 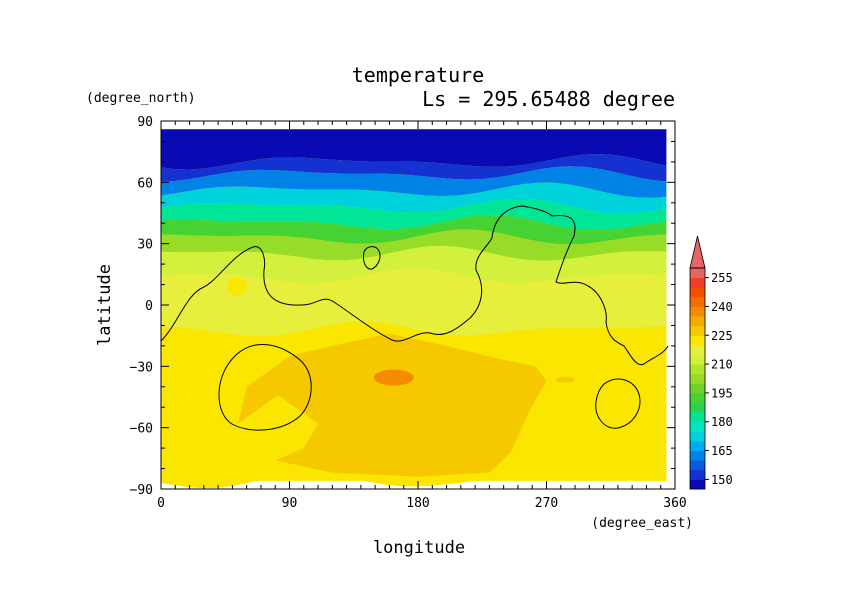 What do you see at coordinates (418, 75) in the screenshot?
I see `chart-title: temperature` at bounding box center [418, 75].